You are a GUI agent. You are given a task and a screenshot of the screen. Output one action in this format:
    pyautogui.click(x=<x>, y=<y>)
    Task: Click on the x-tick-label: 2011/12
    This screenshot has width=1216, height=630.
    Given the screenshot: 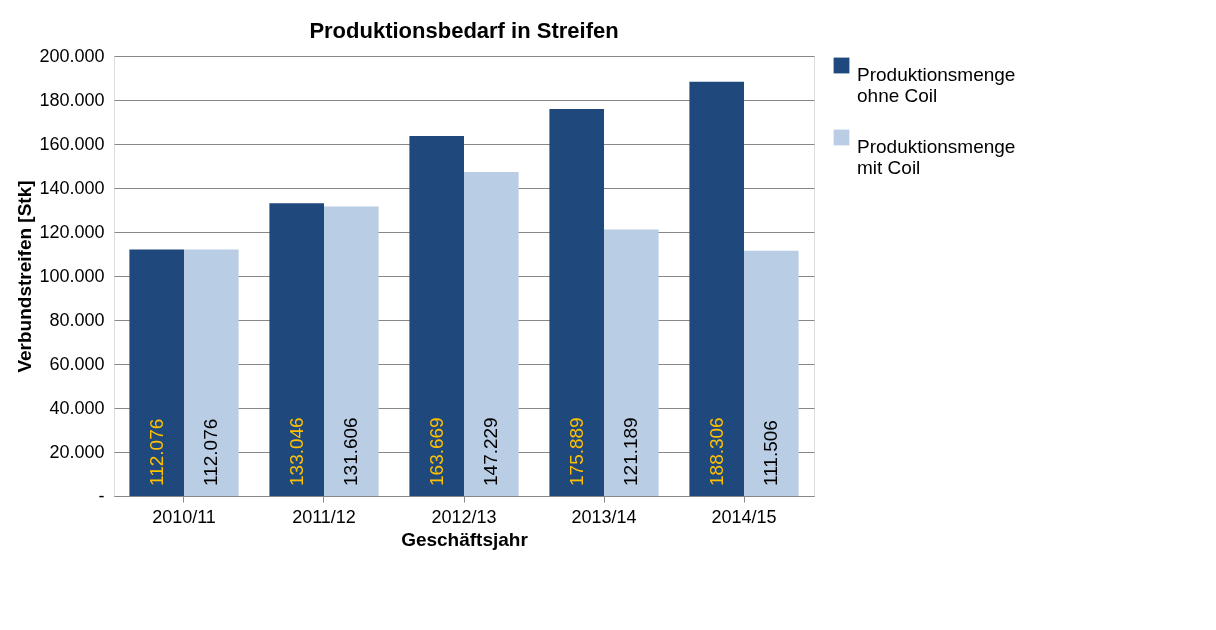 What is the action you would take?
    pyautogui.click(x=324, y=516)
    